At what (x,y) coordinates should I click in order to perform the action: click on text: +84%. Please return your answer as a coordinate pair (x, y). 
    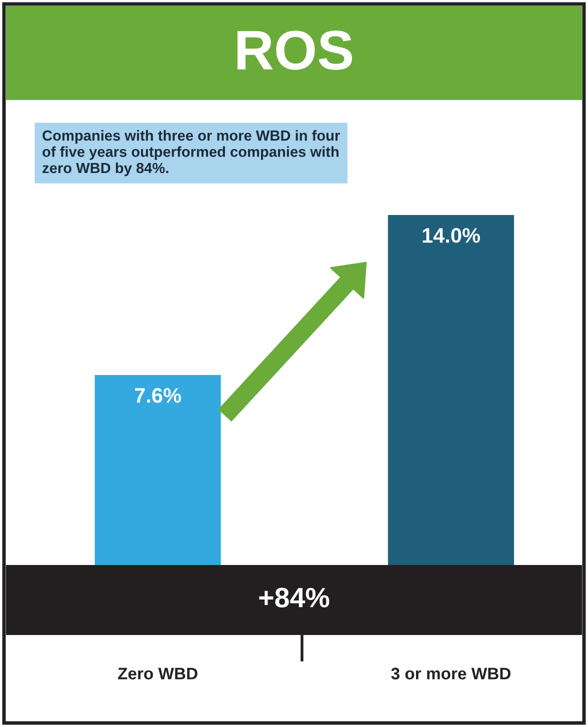
    Looking at the image, I should click on (294, 598).